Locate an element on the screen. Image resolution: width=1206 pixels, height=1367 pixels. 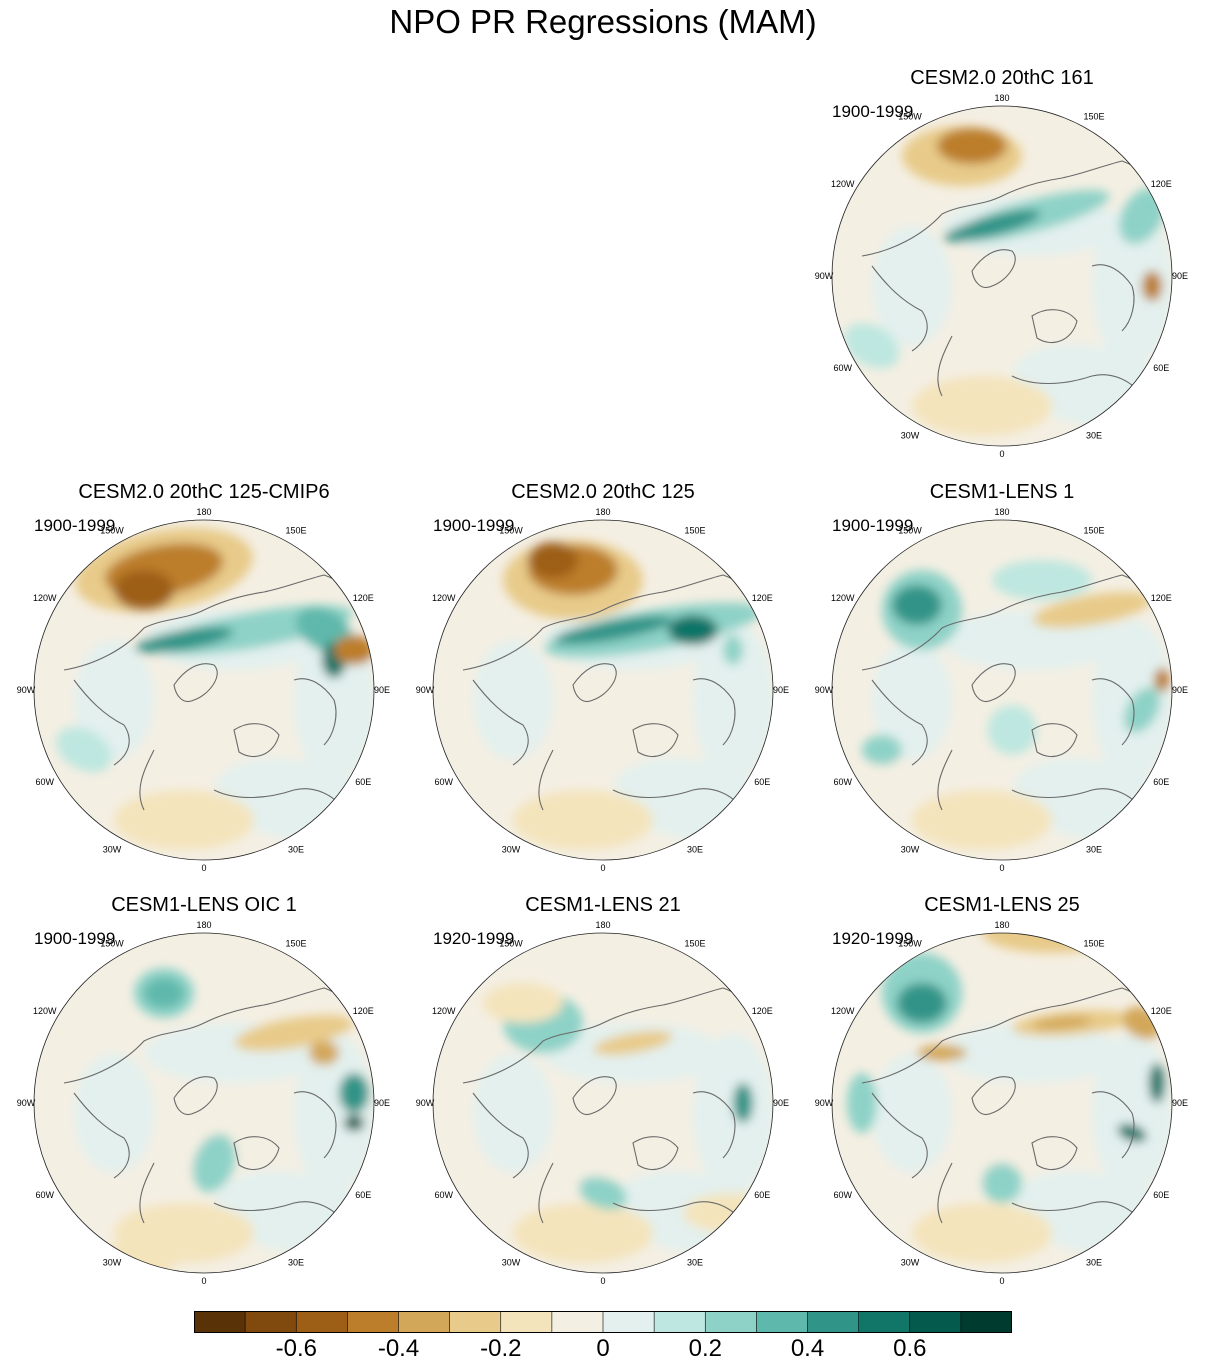
colorbar-labels: -0.6 -0.4 -0.2 0 0.2 0.4 0.6 is located at coordinates (603, 1349).